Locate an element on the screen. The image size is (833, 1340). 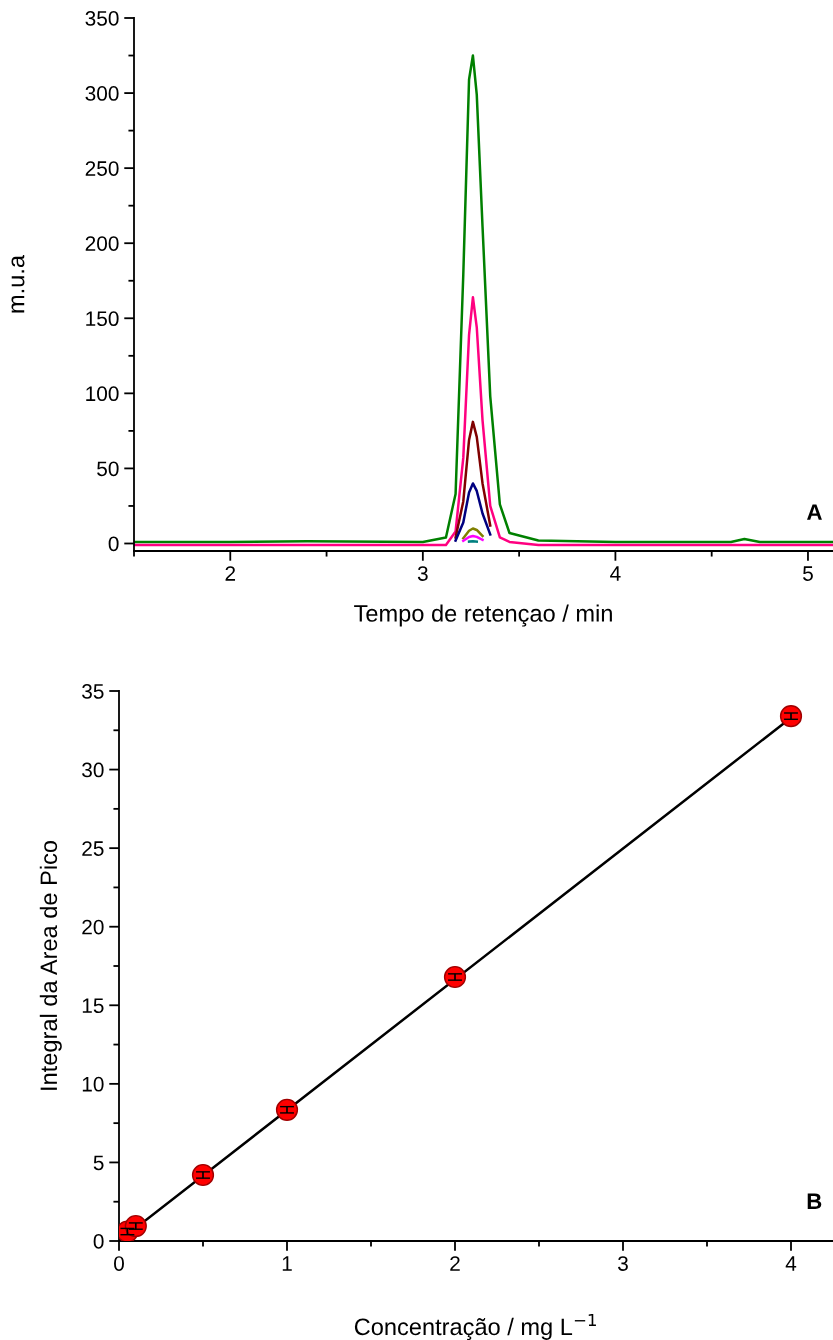
y-tick-label: 350 is located at coordinates (102, 18).